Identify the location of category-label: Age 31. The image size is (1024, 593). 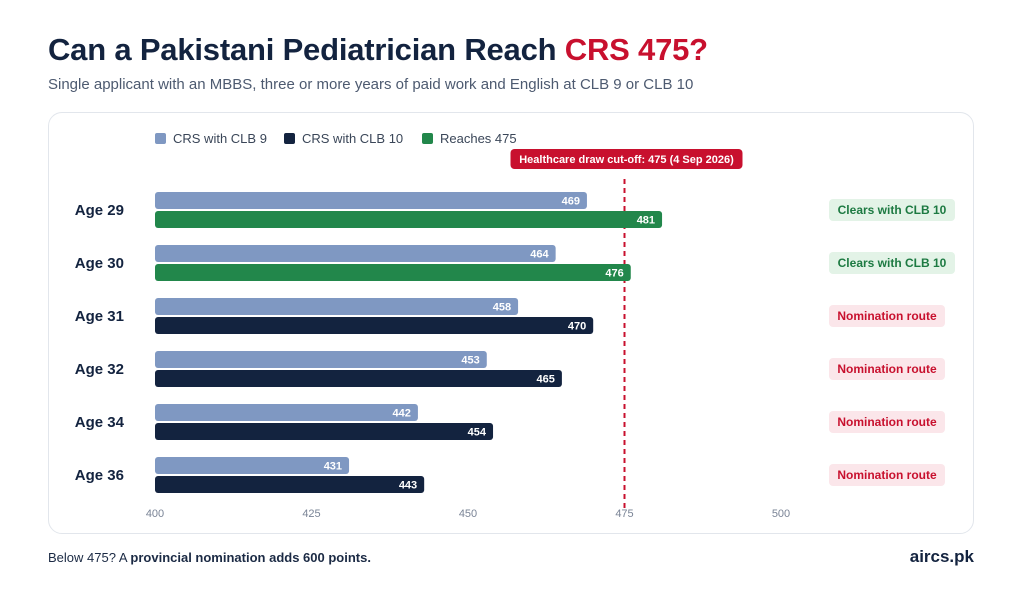
(99, 316).